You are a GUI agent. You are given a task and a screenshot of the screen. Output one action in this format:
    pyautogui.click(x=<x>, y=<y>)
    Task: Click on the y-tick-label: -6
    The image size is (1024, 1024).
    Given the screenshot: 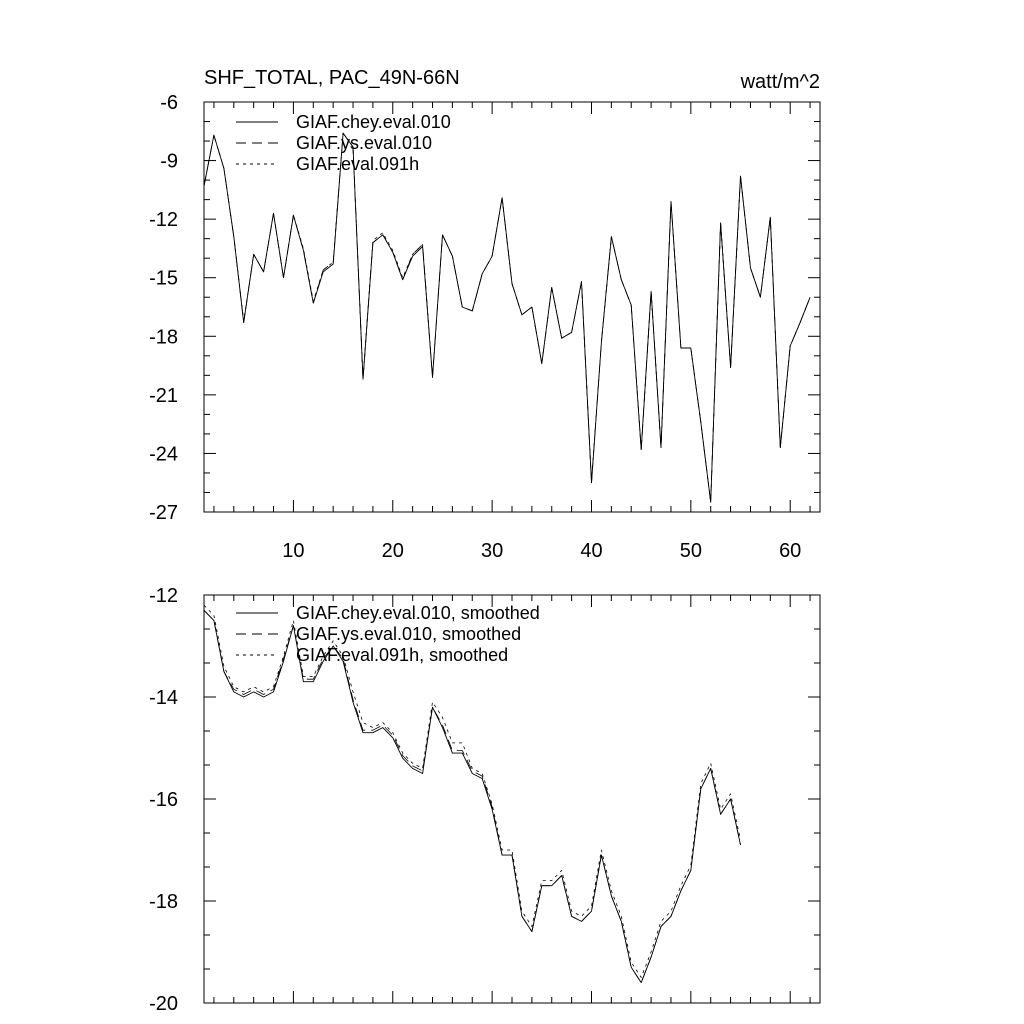 What is the action you would take?
    pyautogui.click(x=169, y=103)
    